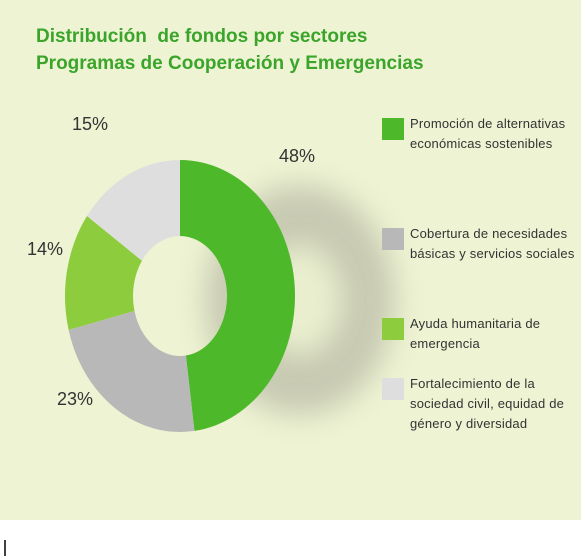 The image size is (581, 558). What do you see at coordinates (90, 124) in the screenshot?
I see `data-label: 15%` at bounding box center [90, 124].